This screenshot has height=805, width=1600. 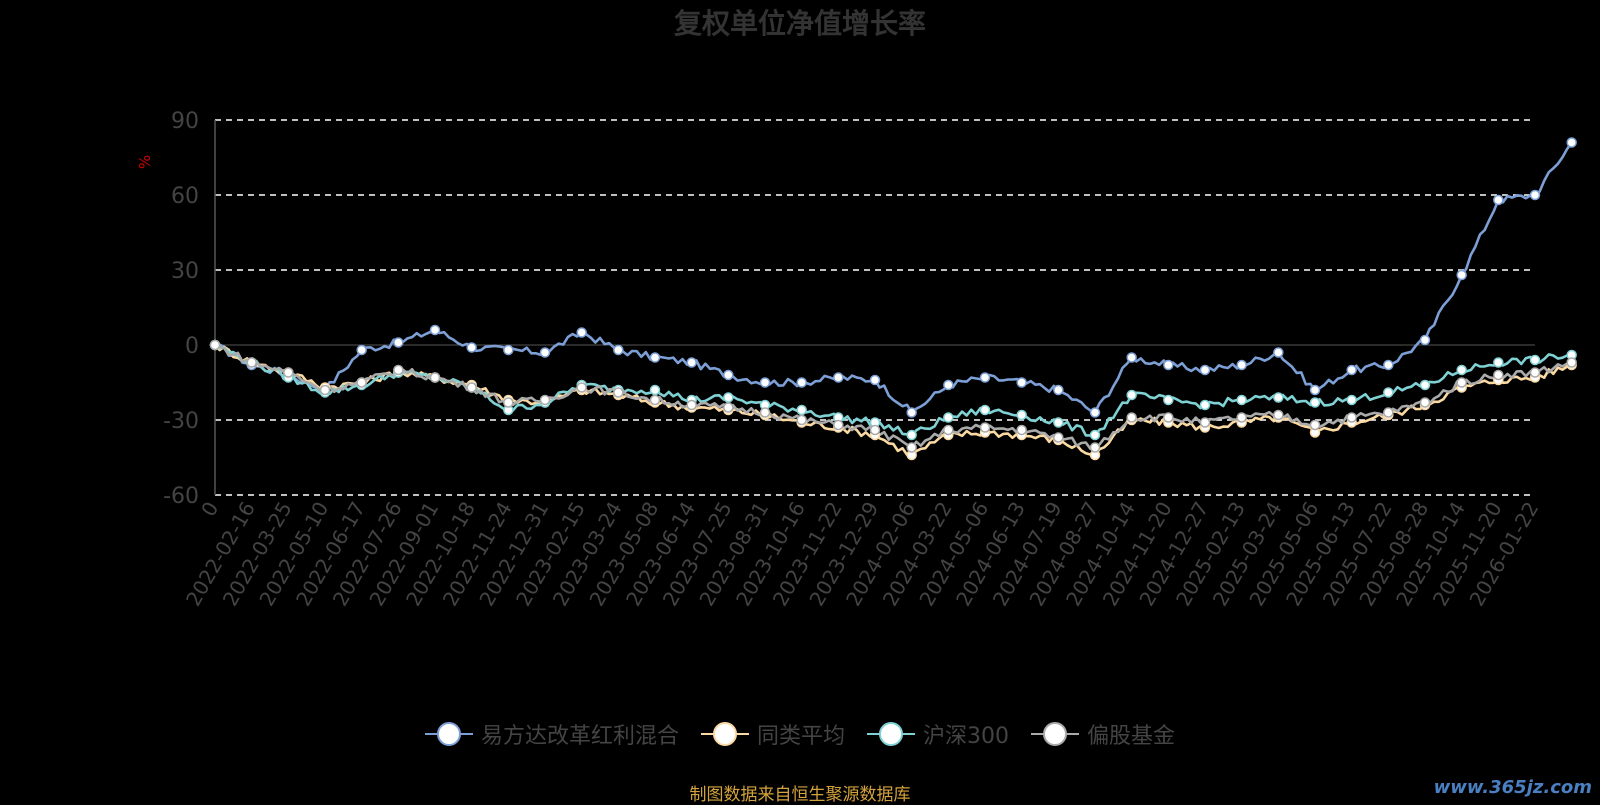 I want to click on legend-item-csi300: 沪深300, so click(x=938, y=734).